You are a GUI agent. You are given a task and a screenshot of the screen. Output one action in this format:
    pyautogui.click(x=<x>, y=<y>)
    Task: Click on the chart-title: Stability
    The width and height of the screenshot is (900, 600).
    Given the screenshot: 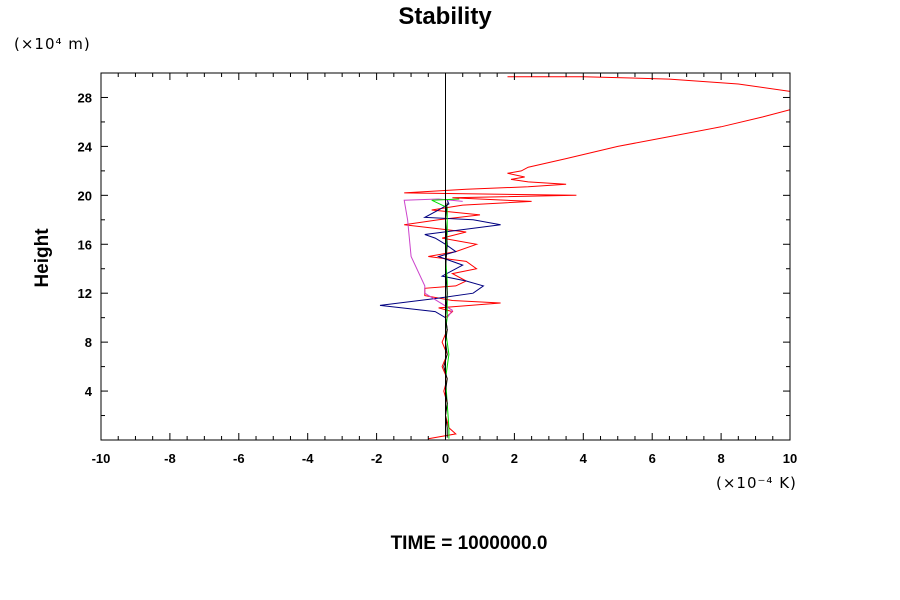 What is the action you would take?
    pyautogui.click(x=445, y=16)
    